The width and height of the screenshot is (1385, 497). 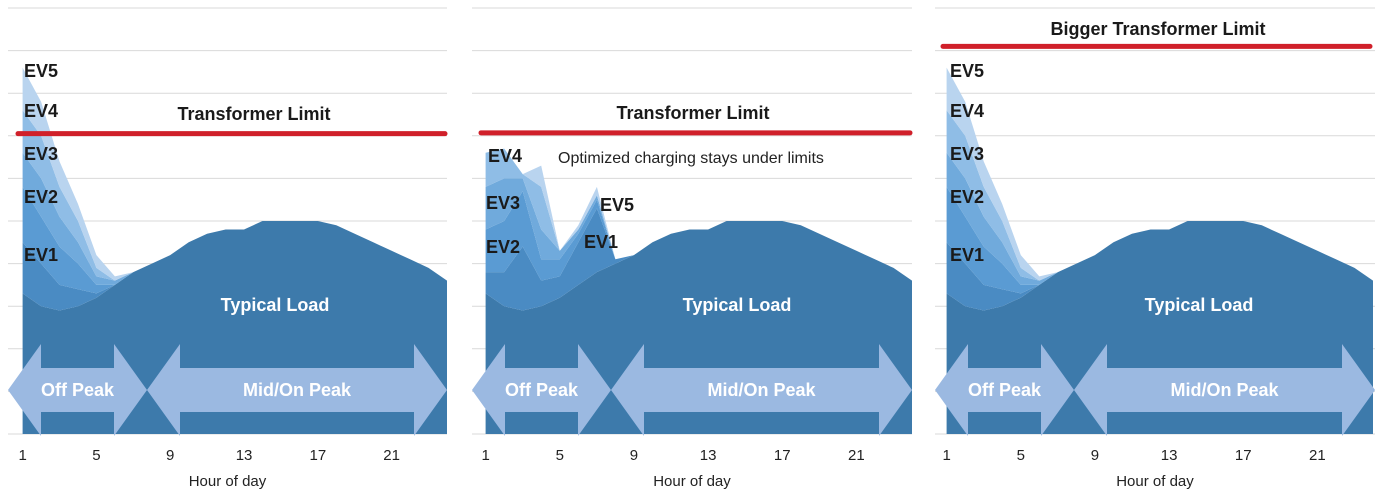 I want to click on limit-label: Bigger Transformer Limit, so click(x=1157, y=29).